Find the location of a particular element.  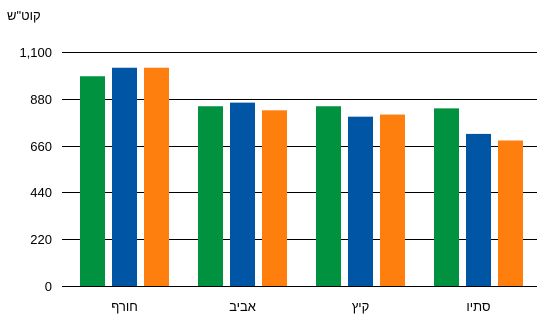

y-tick-label: 440 is located at coordinates (41, 192).